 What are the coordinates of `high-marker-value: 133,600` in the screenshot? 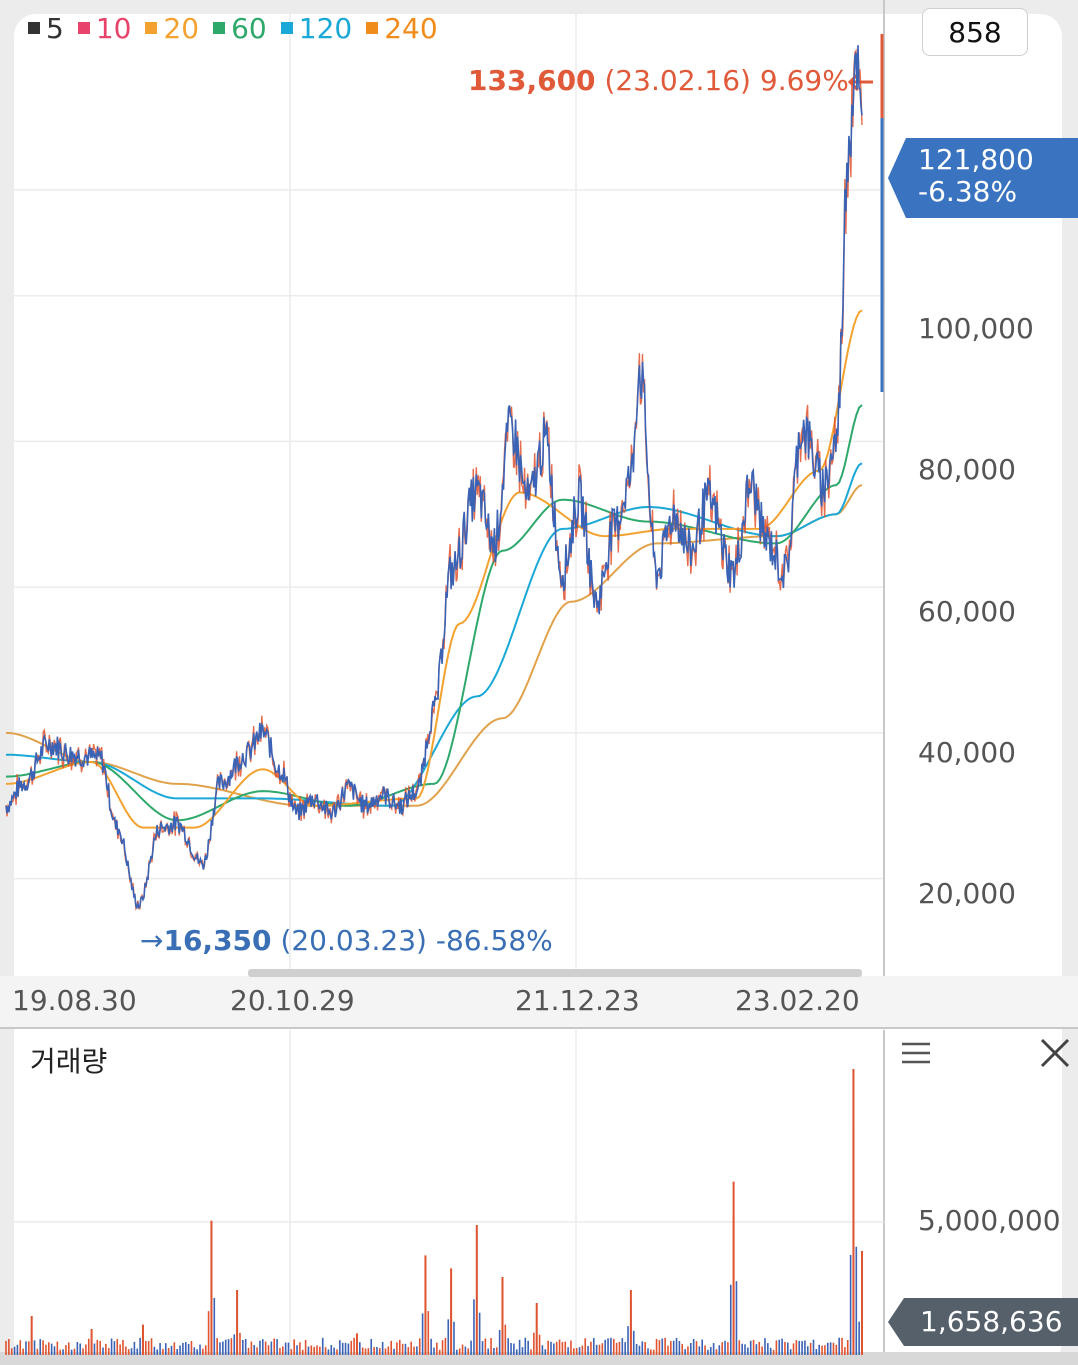 It's located at (532, 80).